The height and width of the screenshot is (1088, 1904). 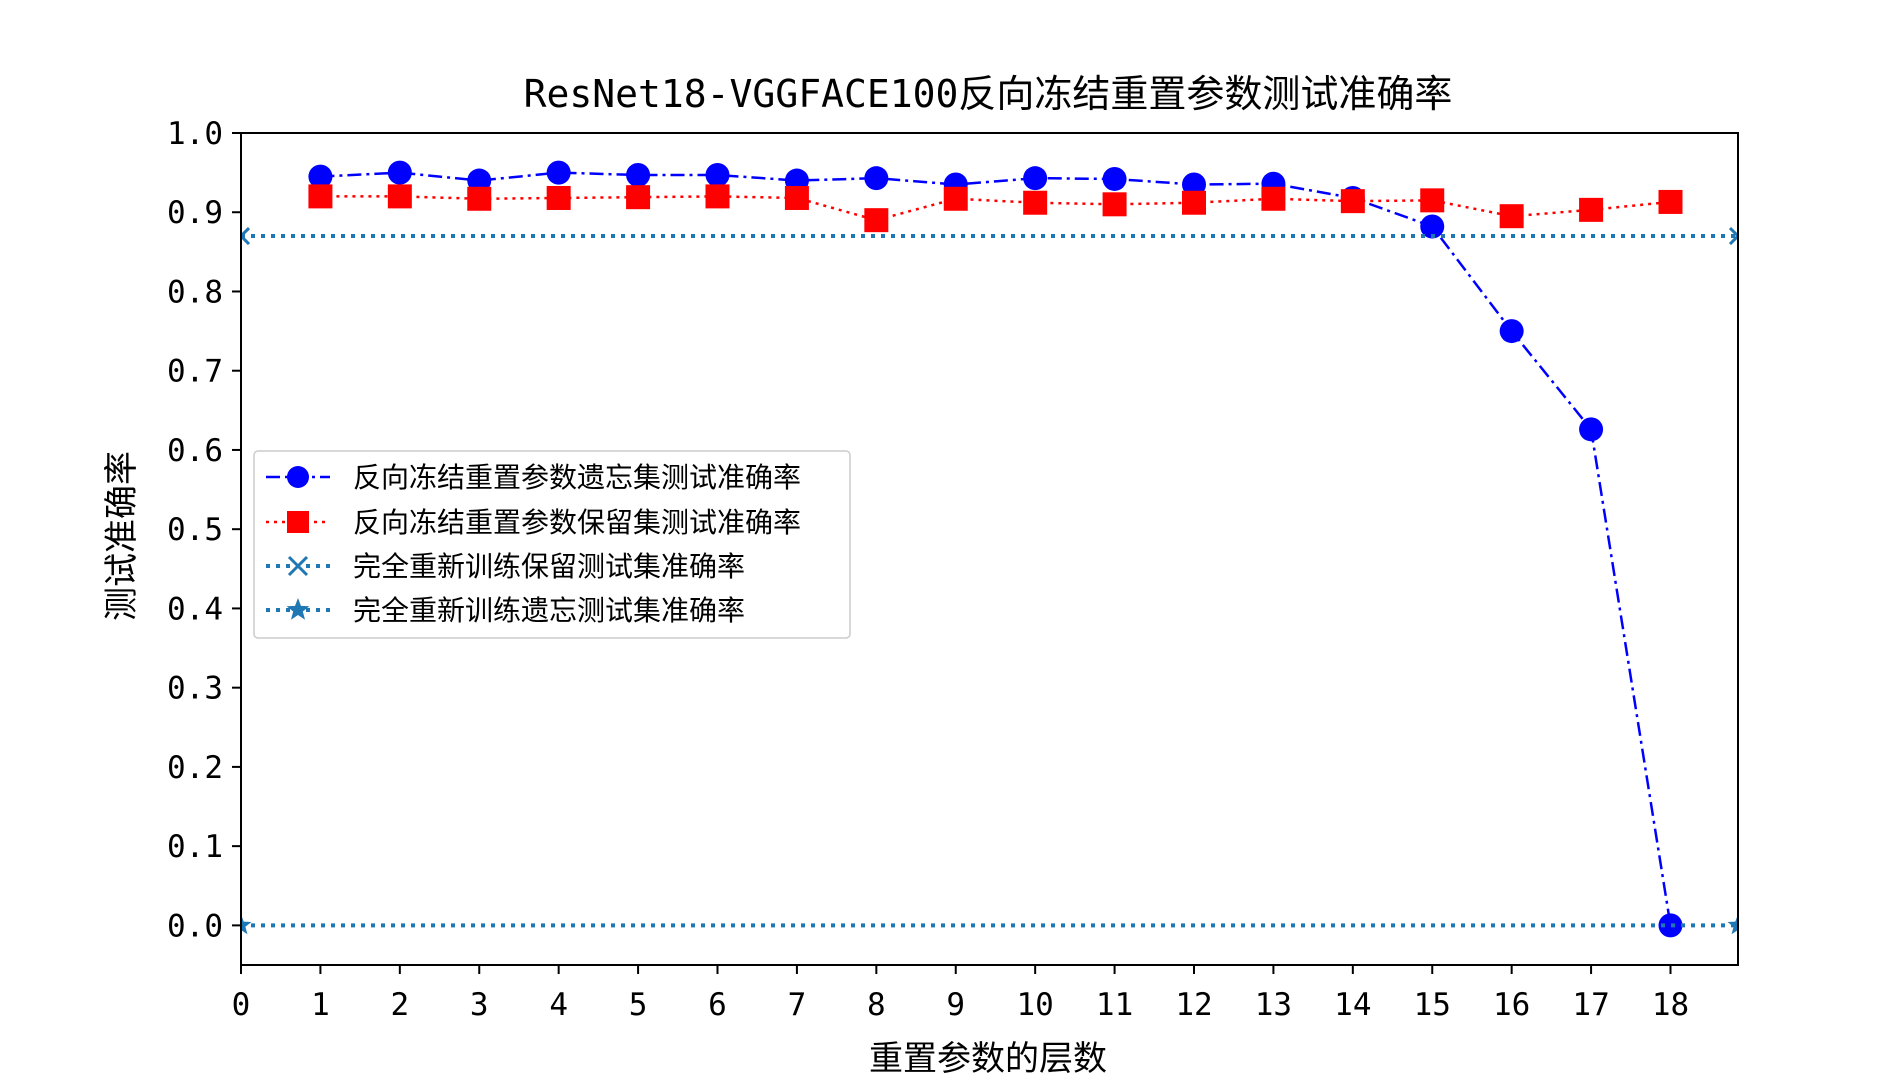 I want to click on x-tick-label: 8, so click(x=876, y=1005).